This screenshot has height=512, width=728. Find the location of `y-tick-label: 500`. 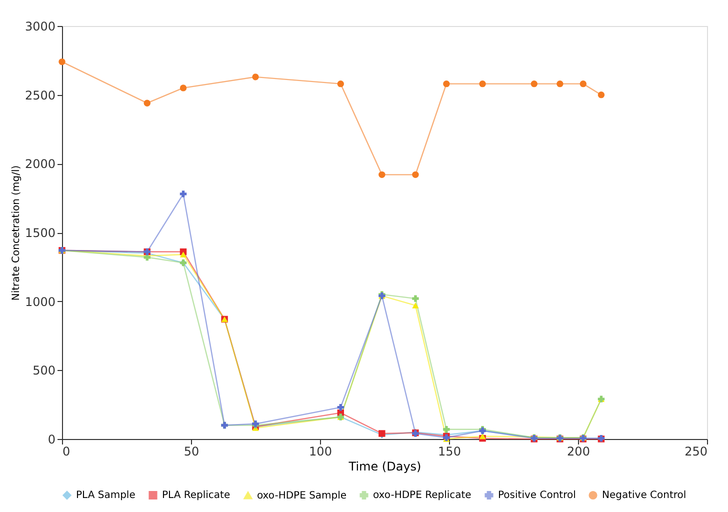

y-tick-label: 500 is located at coordinates (44, 371).